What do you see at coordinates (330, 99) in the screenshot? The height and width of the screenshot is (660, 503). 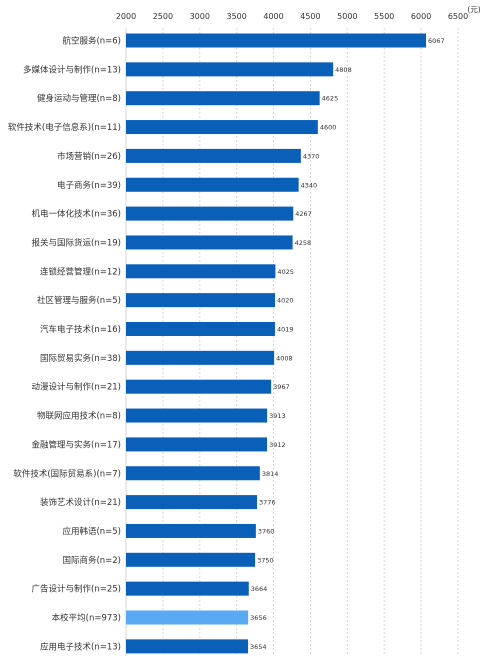 I see `value-label: 4625` at bounding box center [330, 99].